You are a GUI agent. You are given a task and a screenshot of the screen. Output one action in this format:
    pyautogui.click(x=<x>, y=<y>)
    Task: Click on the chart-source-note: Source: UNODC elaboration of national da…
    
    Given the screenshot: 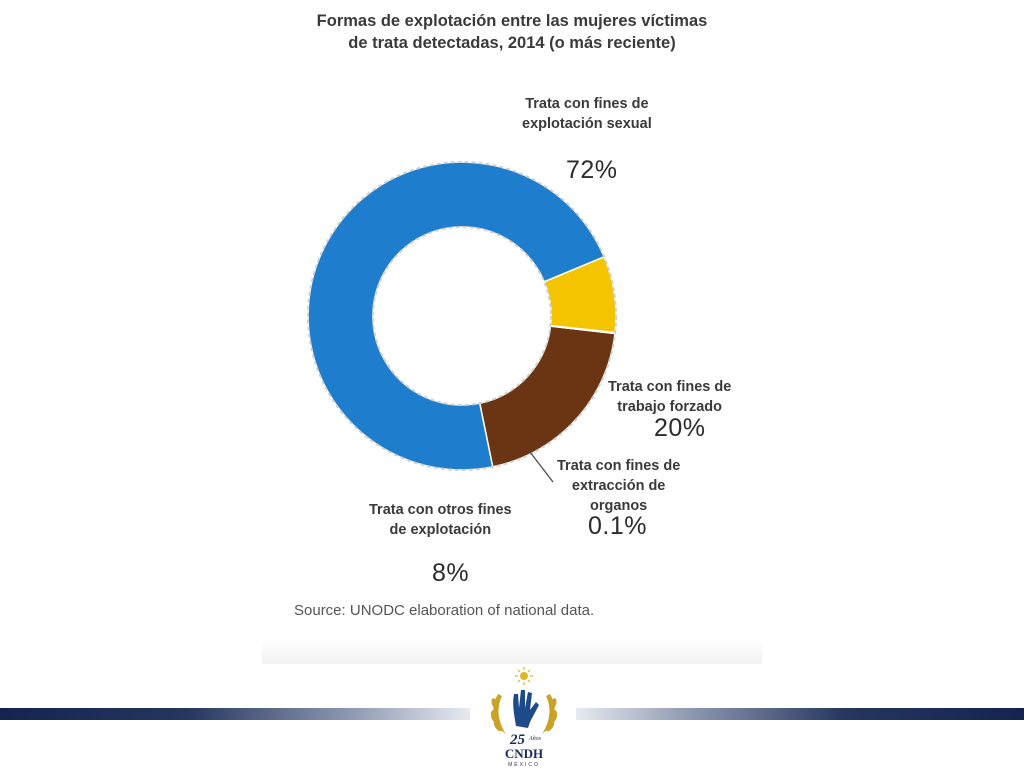 What is the action you would take?
    pyautogui.click(x=444, y=610)
    